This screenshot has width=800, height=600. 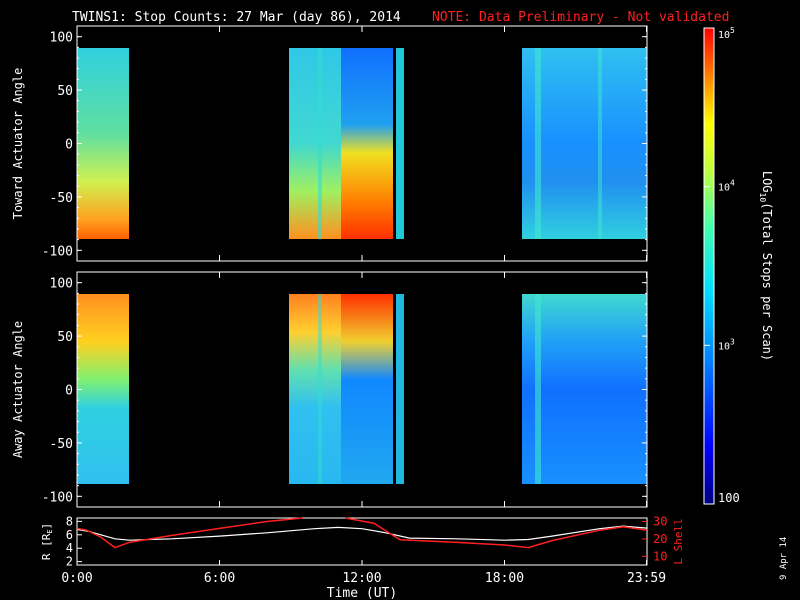 I want to click on colorbar-tick-label: 10⁴, so click(x=726, y=186).